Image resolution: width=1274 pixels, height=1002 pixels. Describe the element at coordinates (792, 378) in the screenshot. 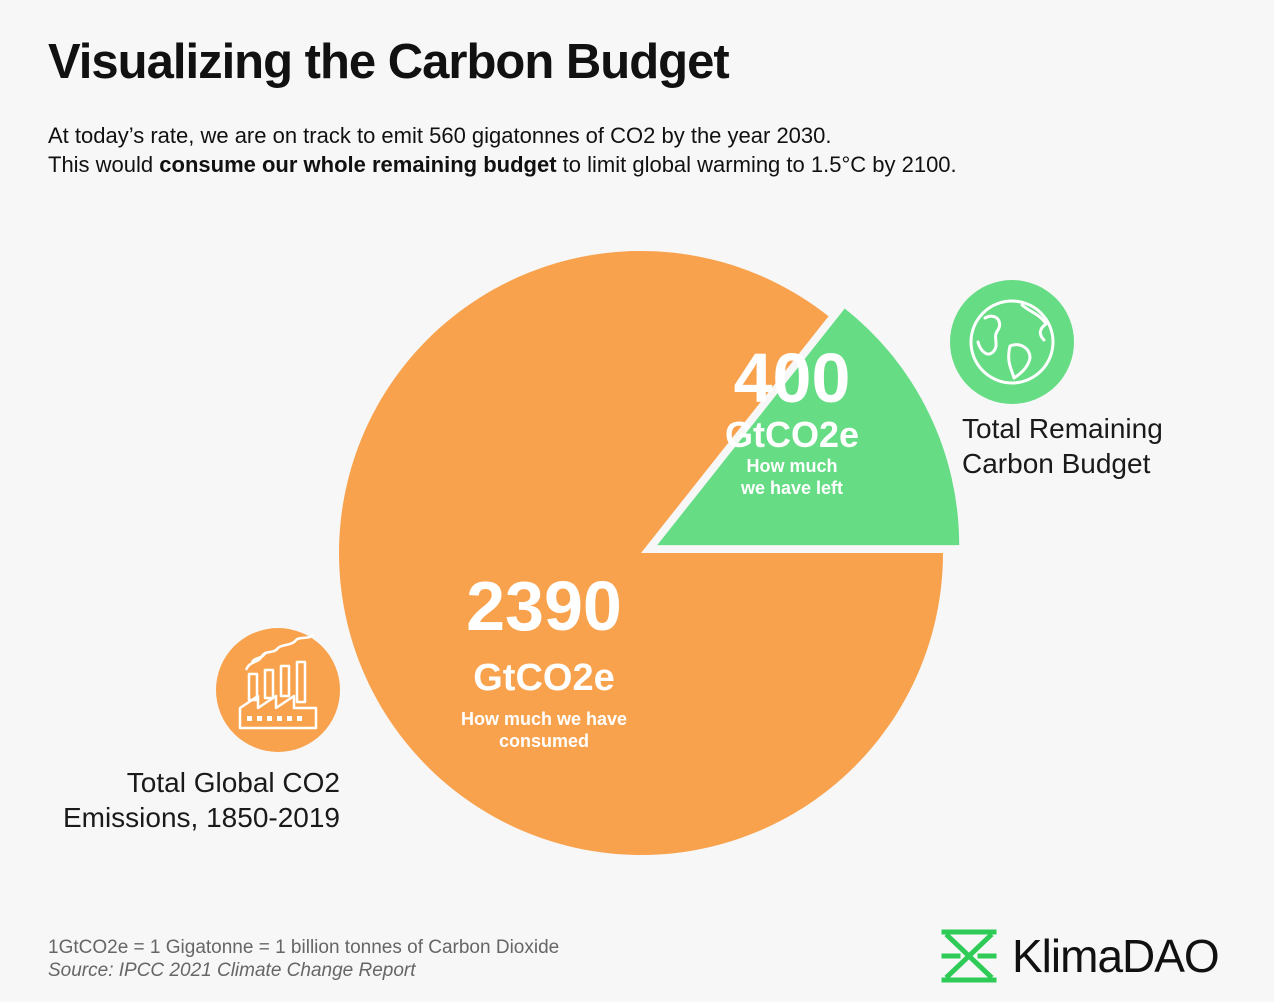

I see `remaining-value: 400` at that location.